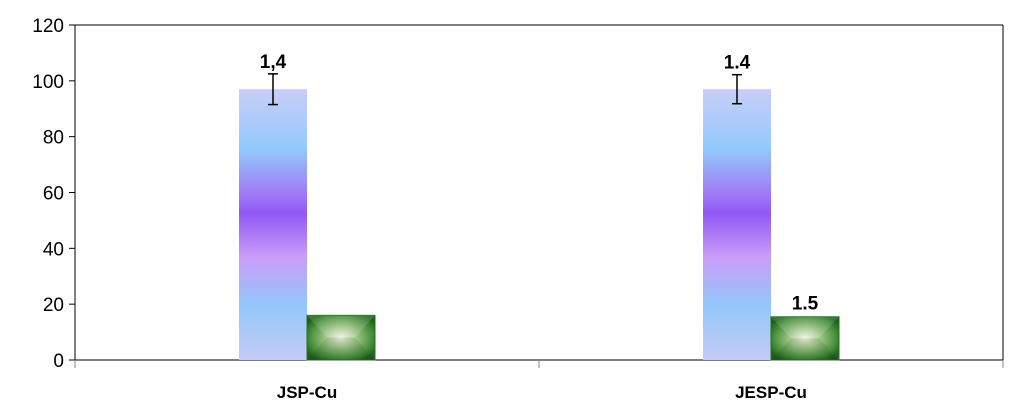 This screenshot has height=405, width=1011. What do you see at coordinates (48, 82) in the screenshot?
I see `y-tick-label: 100` at bounding box center [48, 82].